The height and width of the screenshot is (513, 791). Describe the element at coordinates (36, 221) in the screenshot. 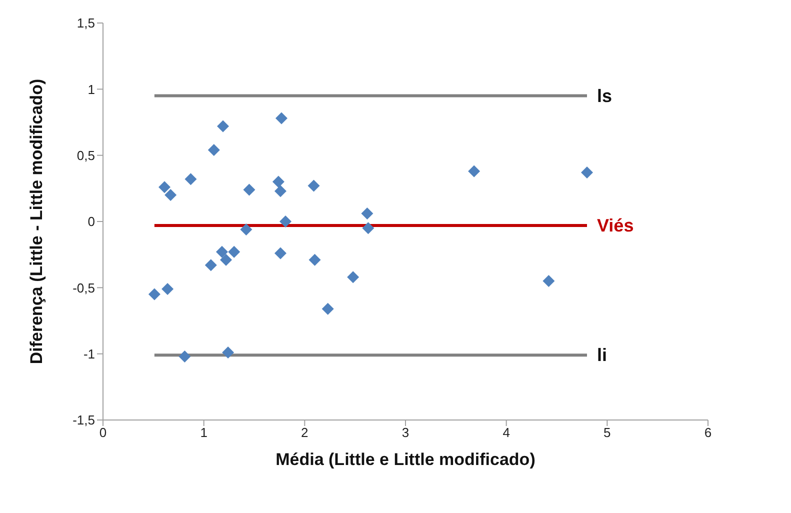

I see `y-axis-title: Diferença (Little - Little modificado)` at that location.